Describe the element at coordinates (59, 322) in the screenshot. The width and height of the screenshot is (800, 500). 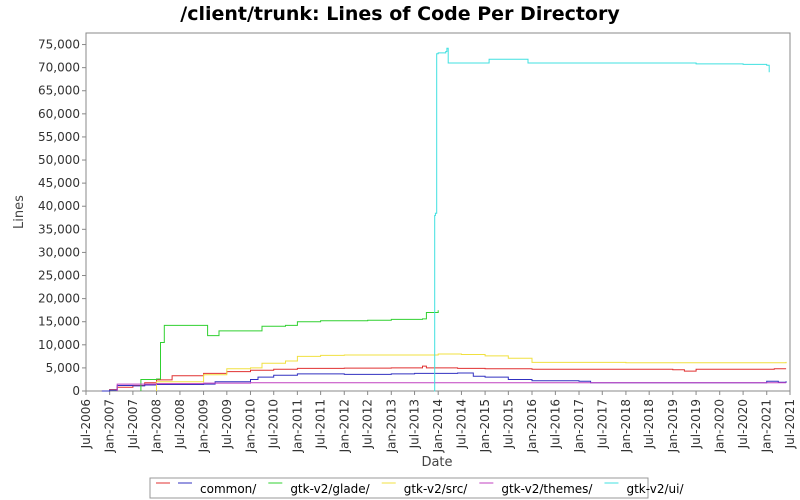
I see `y-tick-label: 15,000` at that location.